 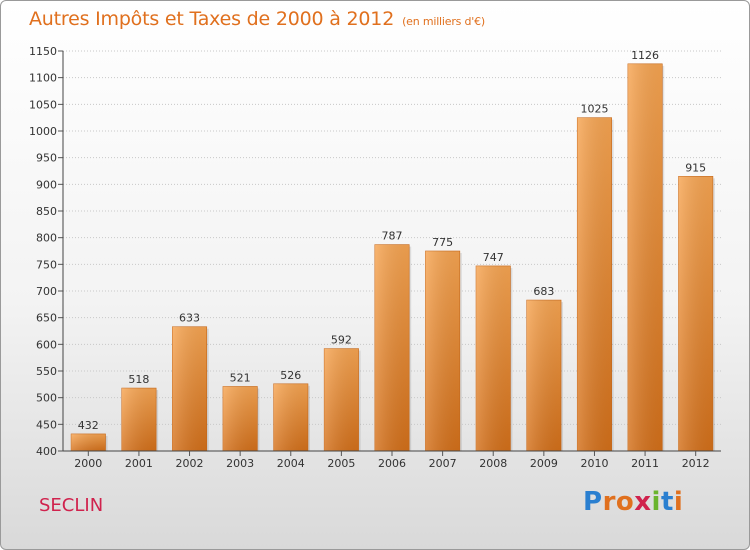 What do you see at coordinates (609, 502) in the screenshot?
I see `logo-letter: r` at bounding box center [609, 502].